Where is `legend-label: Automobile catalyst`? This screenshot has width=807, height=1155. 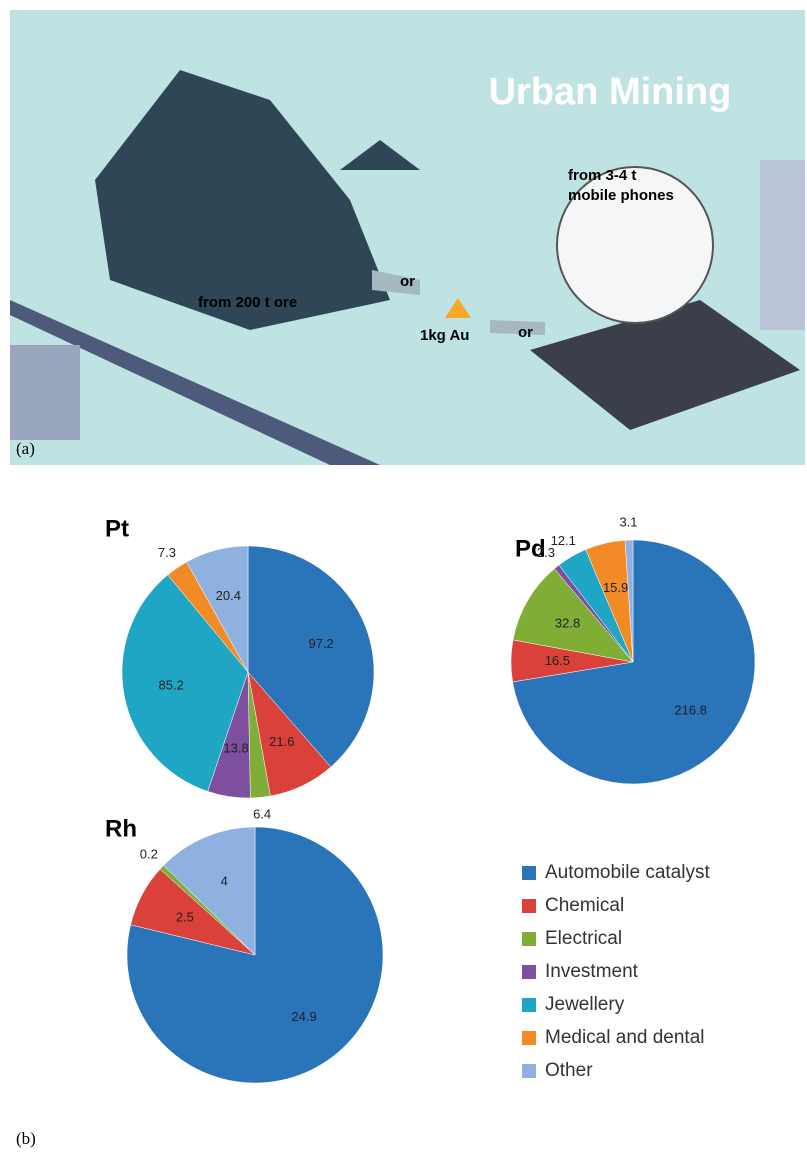 legend-label: Automobile catalyst is located at coordinates (627, 872).